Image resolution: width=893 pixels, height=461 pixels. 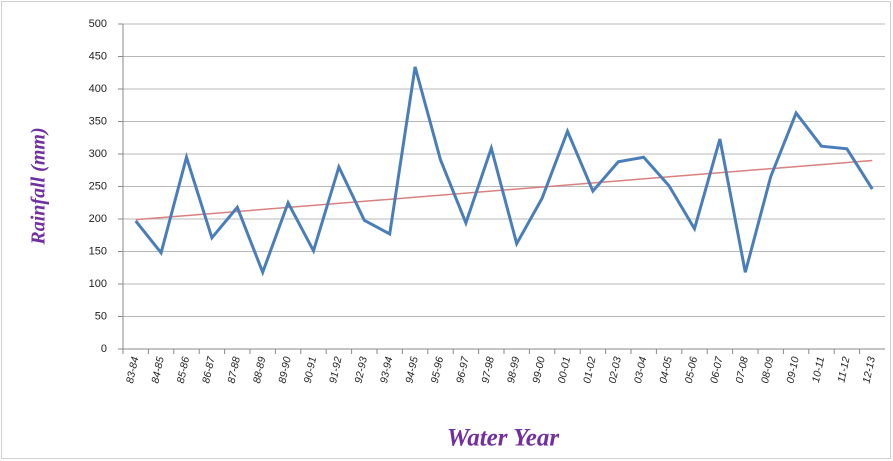 I want to click on trend-line, so click(x=504, y=190).